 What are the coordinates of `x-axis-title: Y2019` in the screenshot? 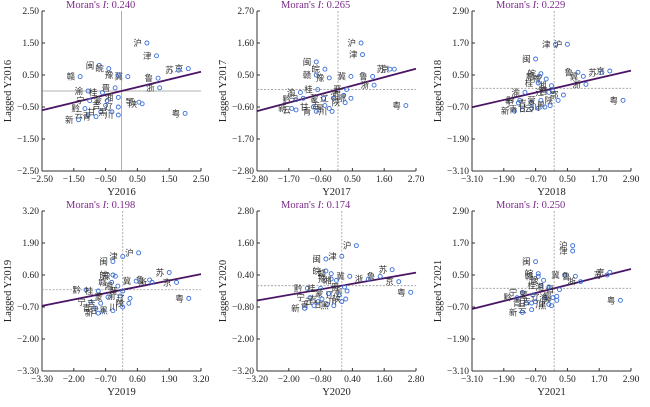 It's located at (121, 392).